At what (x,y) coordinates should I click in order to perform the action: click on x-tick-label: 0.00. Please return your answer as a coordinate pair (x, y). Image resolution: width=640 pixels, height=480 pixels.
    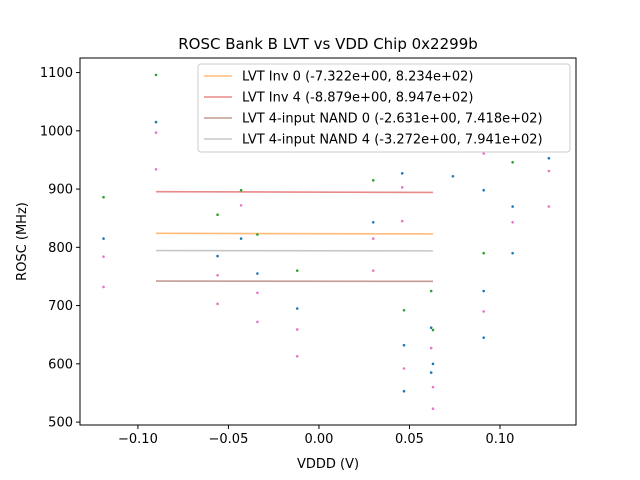
    Looking at the image, I should click on (318, 439).